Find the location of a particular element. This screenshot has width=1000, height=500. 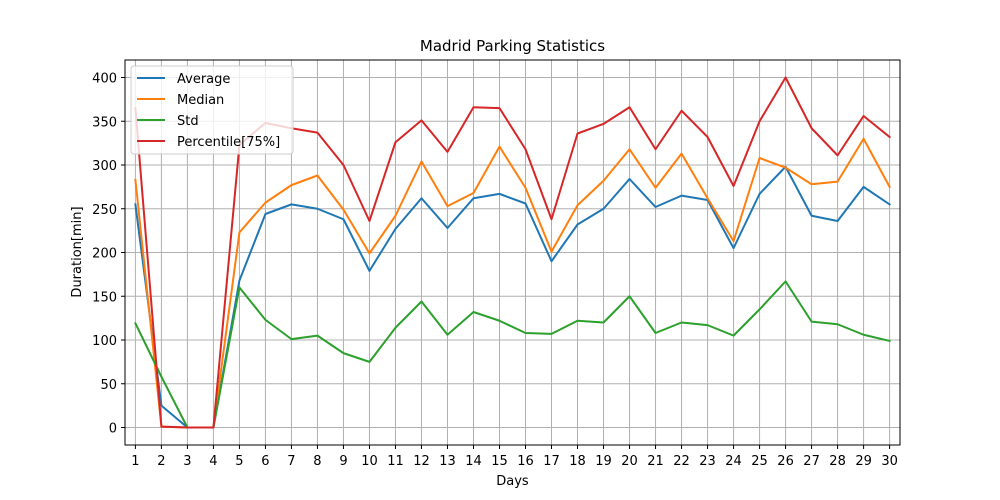

x-tick-label: 7 is located at coordinates (291, 461).